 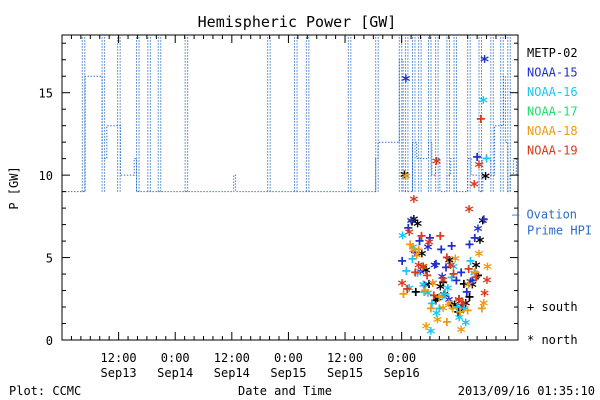 I want to click on legend-entry: NOAA-17, so click(x=552, y=112).